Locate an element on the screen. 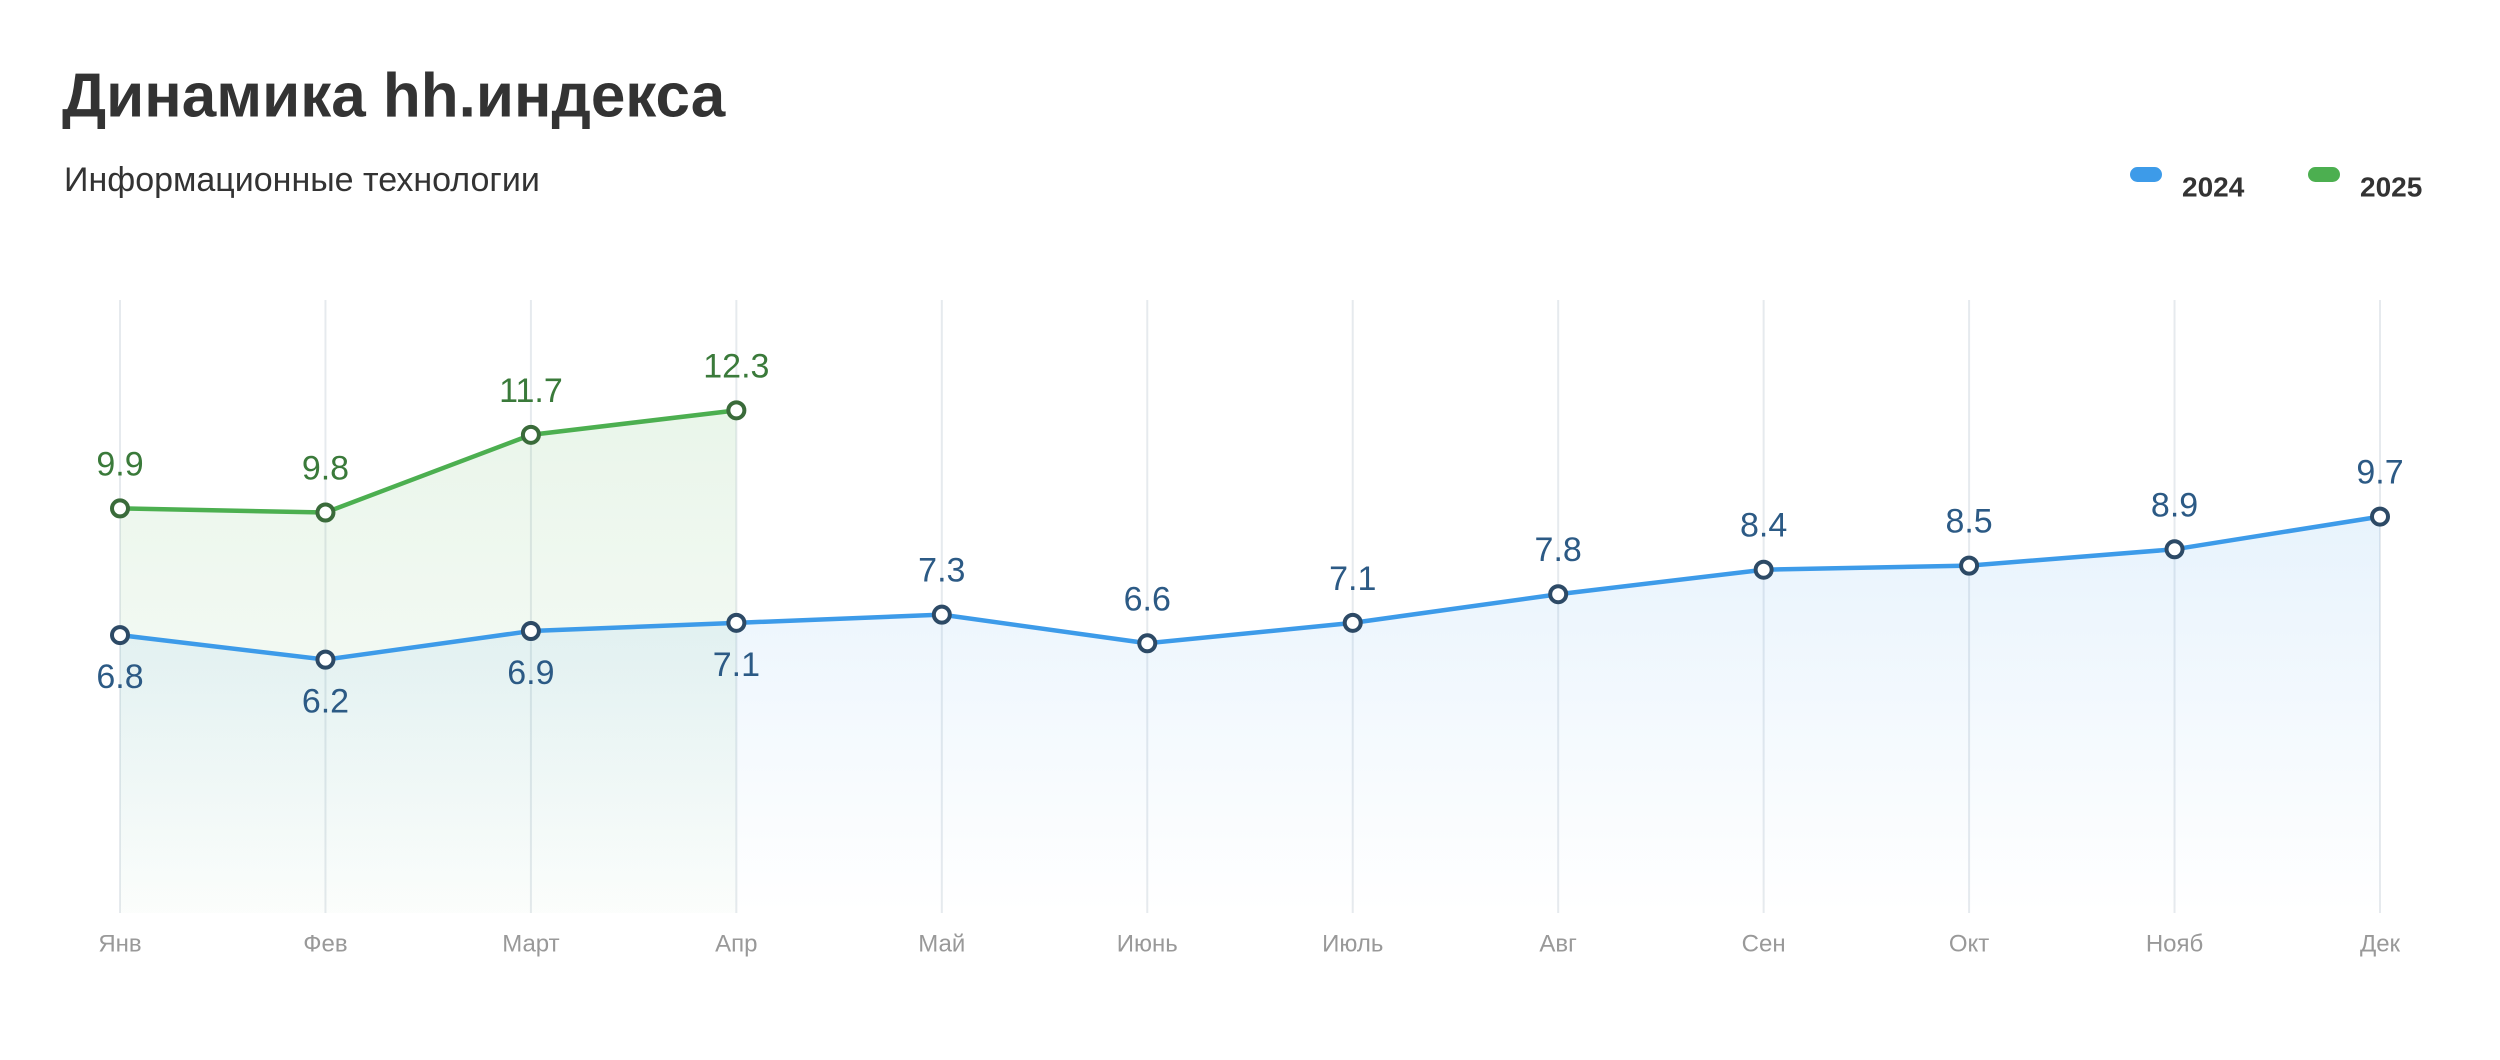 The width and height of the screenshot is (2500, 1060). chart-title: Динамика hh.индекса is located at coordinates (394, 95).